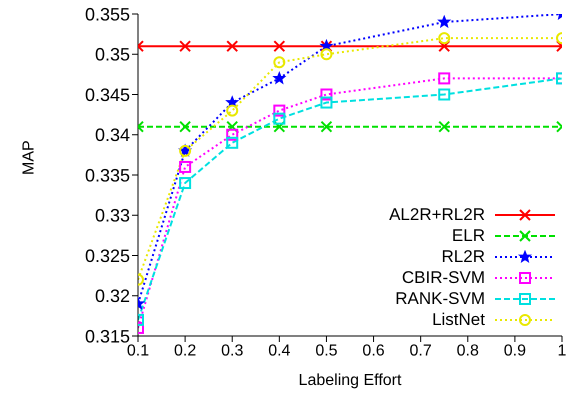 The height and width of the screenshot is (403, 587). What do you see at coordinates (562, 351) in the screenshot?
I see `x-tick-label: 1` at bounding box center [562, 351].